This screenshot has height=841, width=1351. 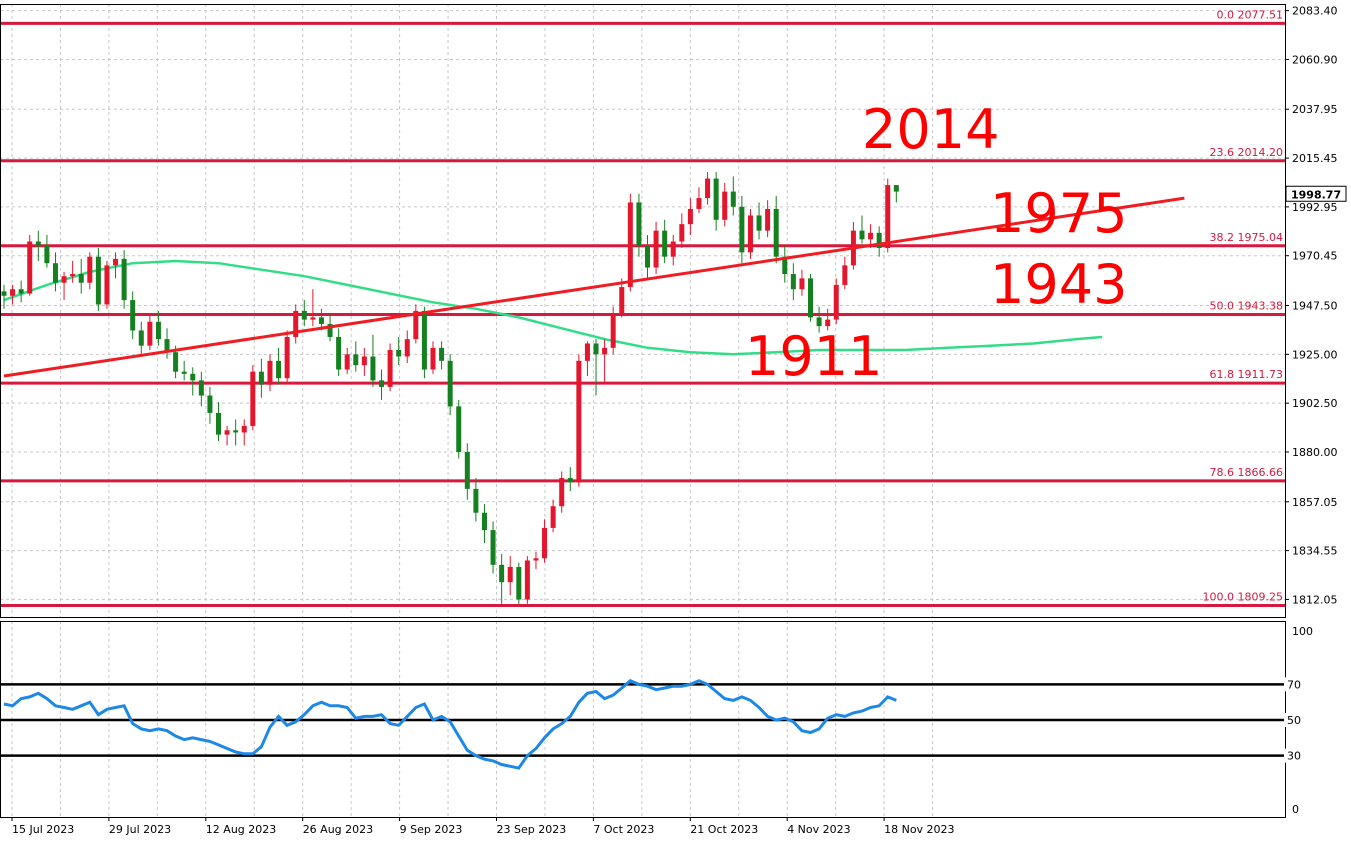 I want to click on y-tick-label: 1834.55, so click(x=1315, y=551).